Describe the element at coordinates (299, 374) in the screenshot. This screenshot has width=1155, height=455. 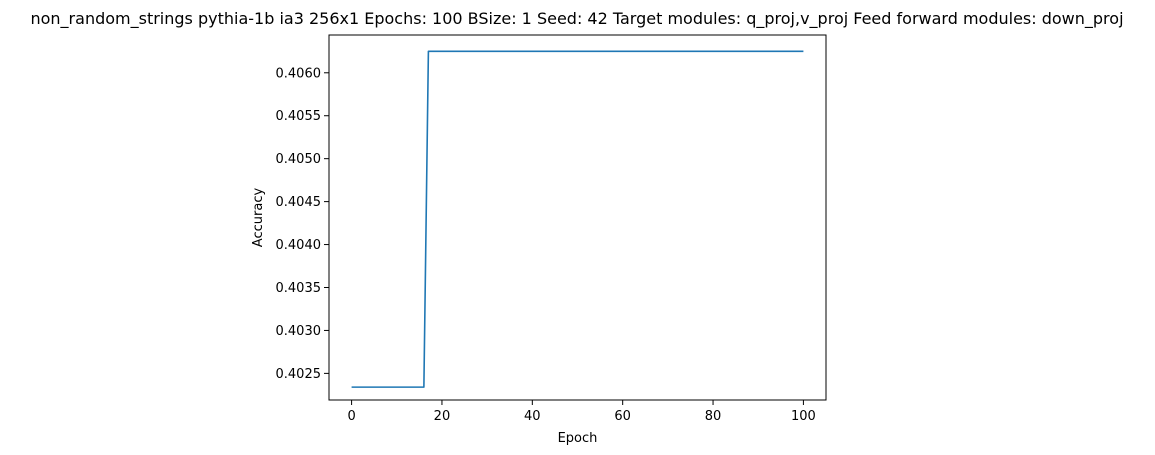
I see `y-tick-label: 0.4025` at that location.